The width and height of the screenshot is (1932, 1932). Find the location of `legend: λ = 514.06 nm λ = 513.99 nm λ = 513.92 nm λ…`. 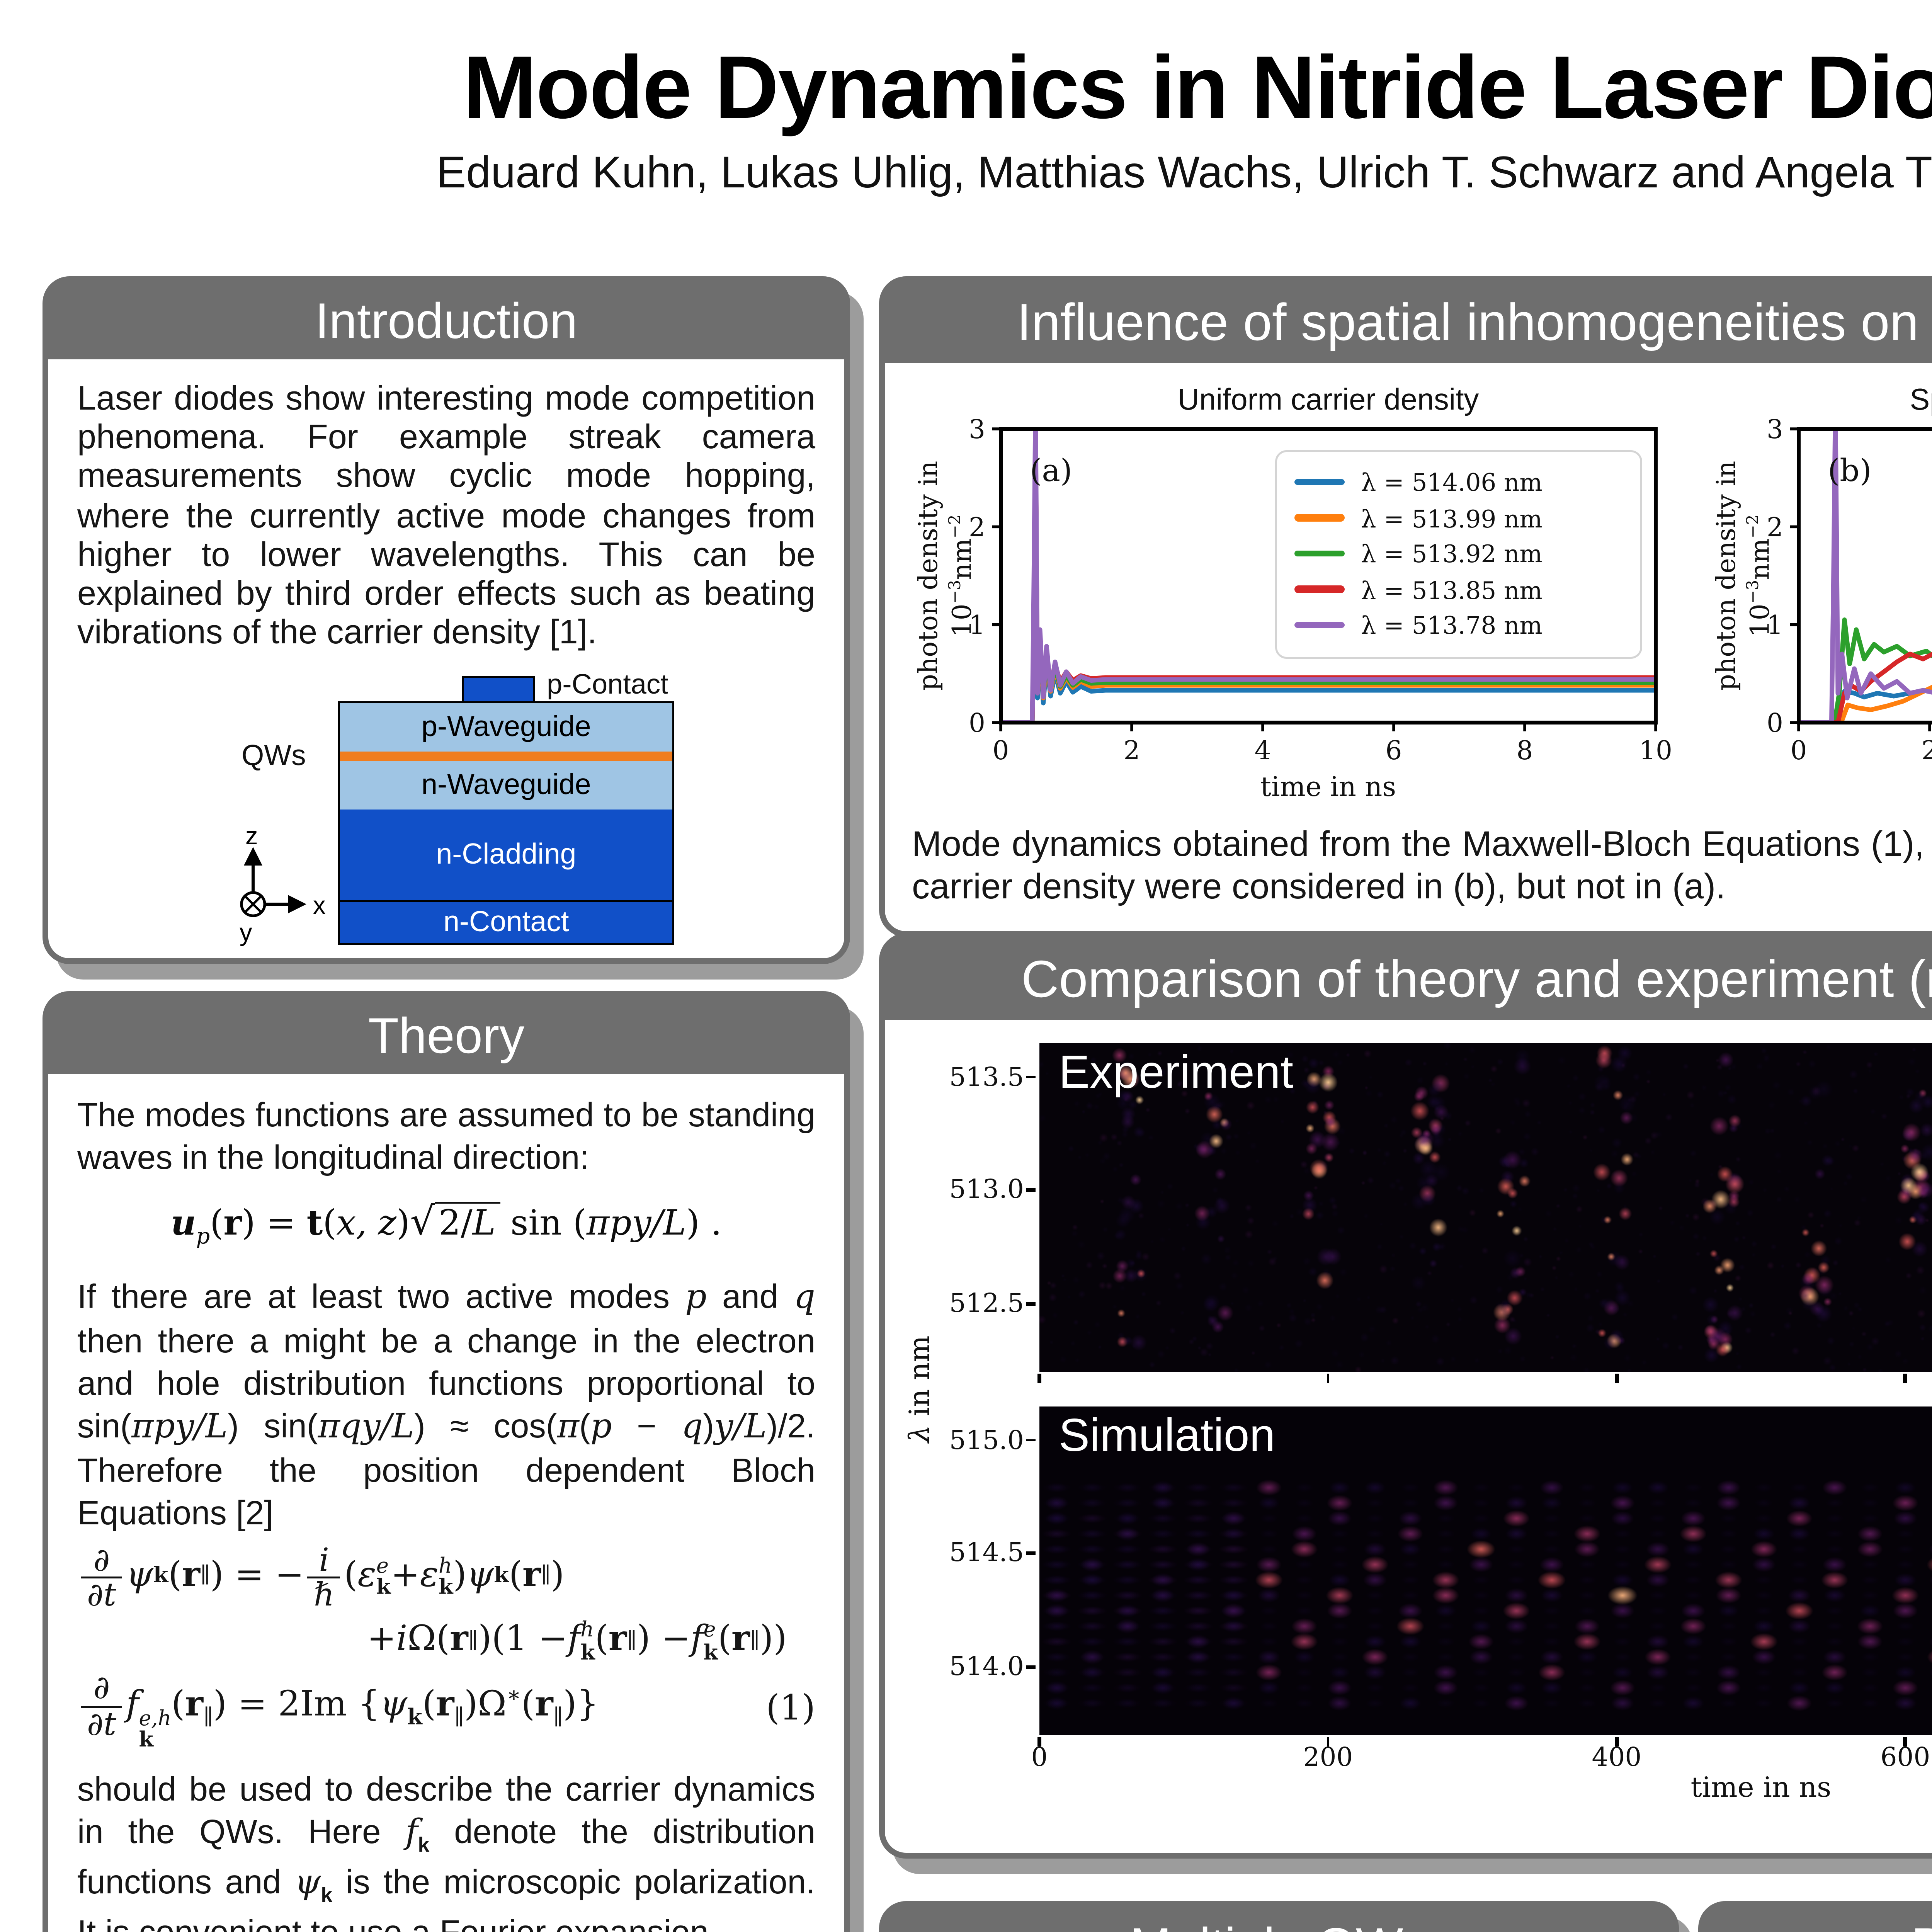

legend: λ = 514.06 nm λ = 513.99 nm λ = 513.92 nm λ… is located at coordinates (1460, 553).